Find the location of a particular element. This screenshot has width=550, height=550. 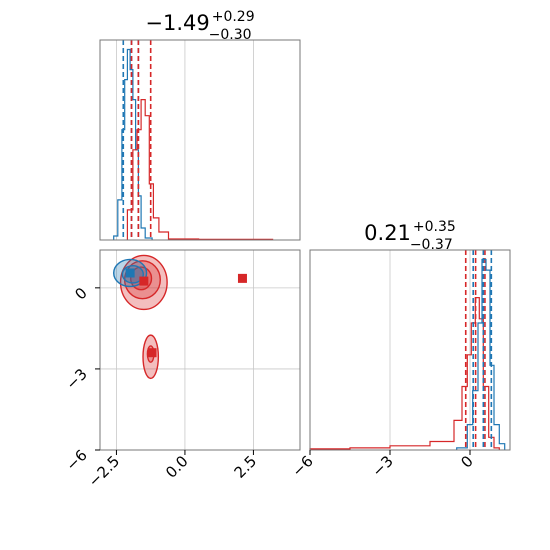

title-value: −1.49 is located at coordinates (177, 23).